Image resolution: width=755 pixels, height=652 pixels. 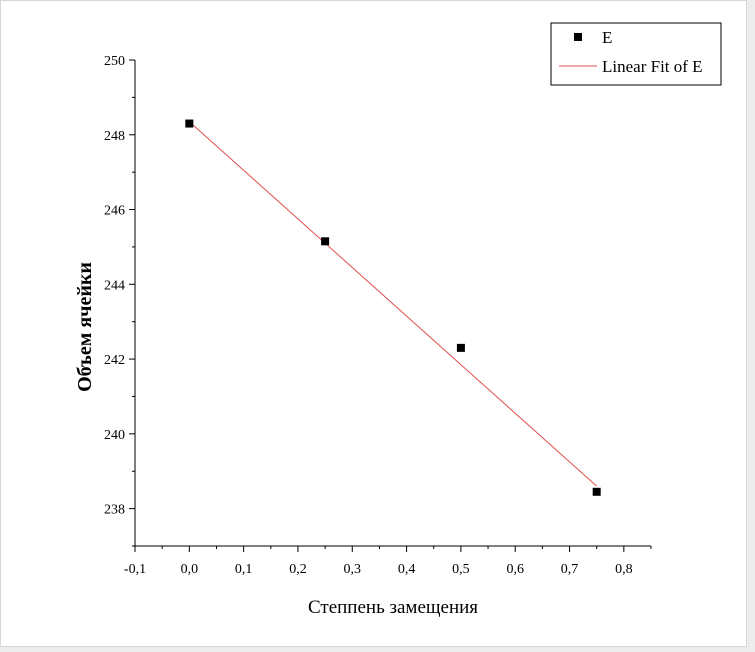 I want to click on x-ticks: -0,1 0,0 0,1 0,2 0,3 0,4 0,5 0,6 0,7 0,8, so click(x=388, y=561).